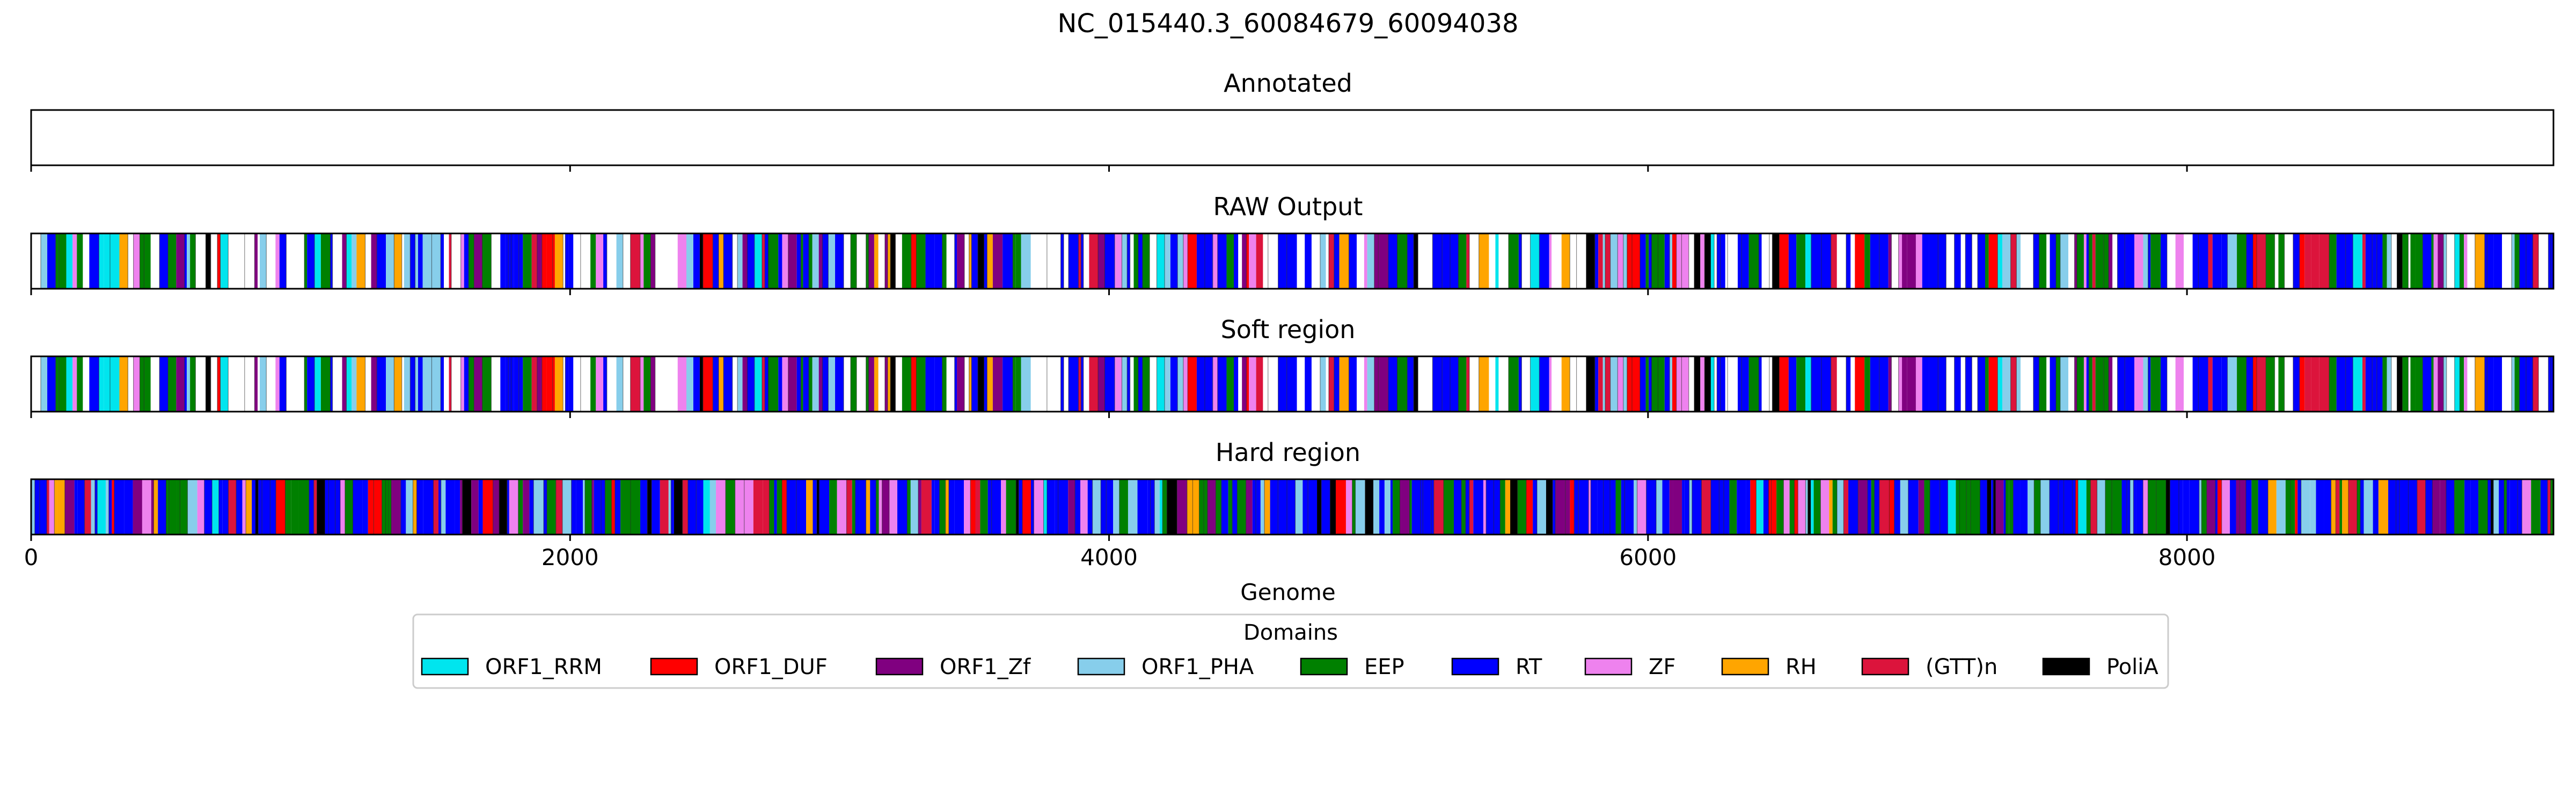 The width and height of the screenshot is (2576, 805). What do you see at coordinates (1648, 557) in the screenshot?
I see `x-tick-label: 6000` at bounding box center [1648, 557].